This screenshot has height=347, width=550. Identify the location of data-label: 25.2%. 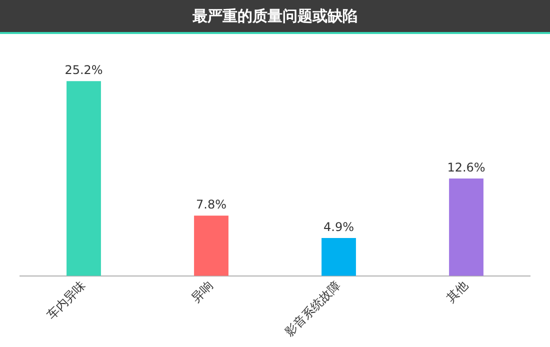
(83, 70).